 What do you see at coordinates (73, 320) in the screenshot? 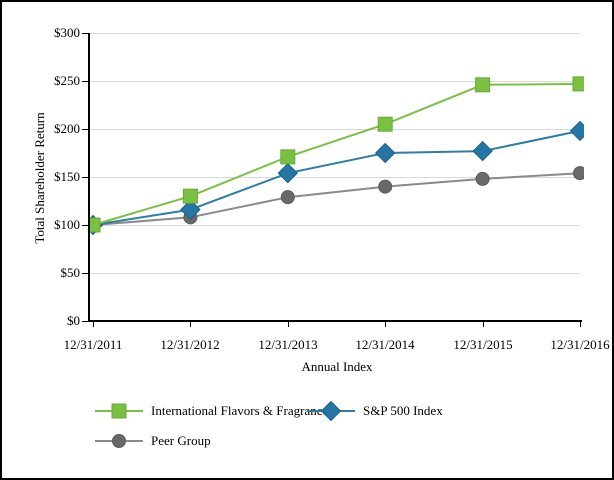
I see `y-tick-label: $0` at bounding box center [73, 320].